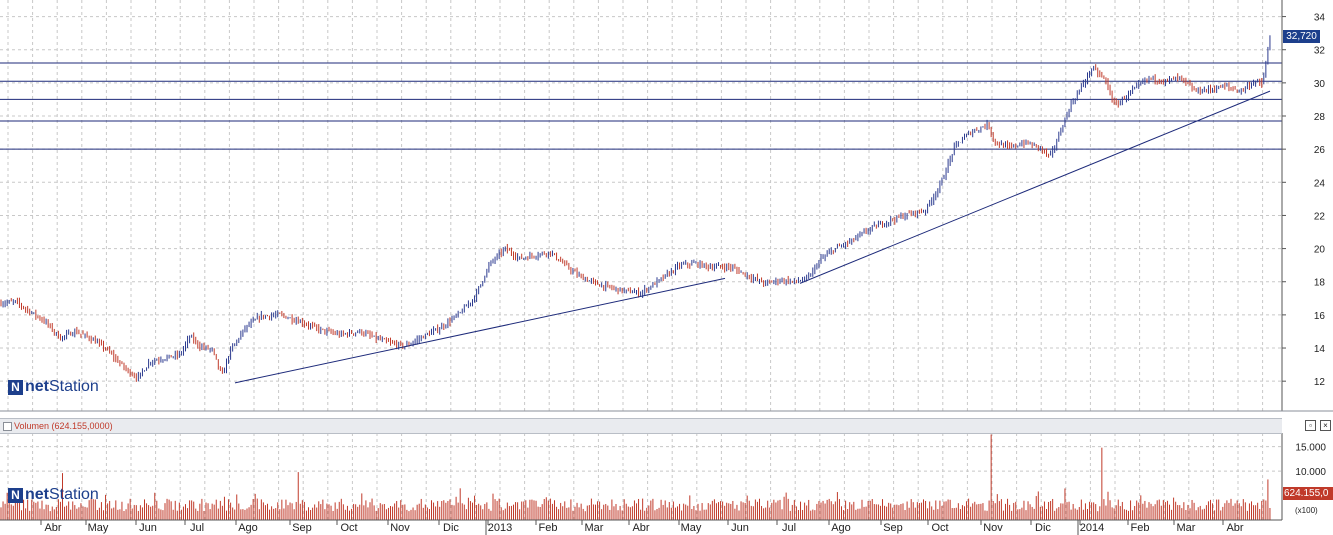 The height and width of the screenshot is (535, 1333). Describe the element at coordinates (1320, 18) in the screenshot. I see `y-tick-label: 34` at that location.